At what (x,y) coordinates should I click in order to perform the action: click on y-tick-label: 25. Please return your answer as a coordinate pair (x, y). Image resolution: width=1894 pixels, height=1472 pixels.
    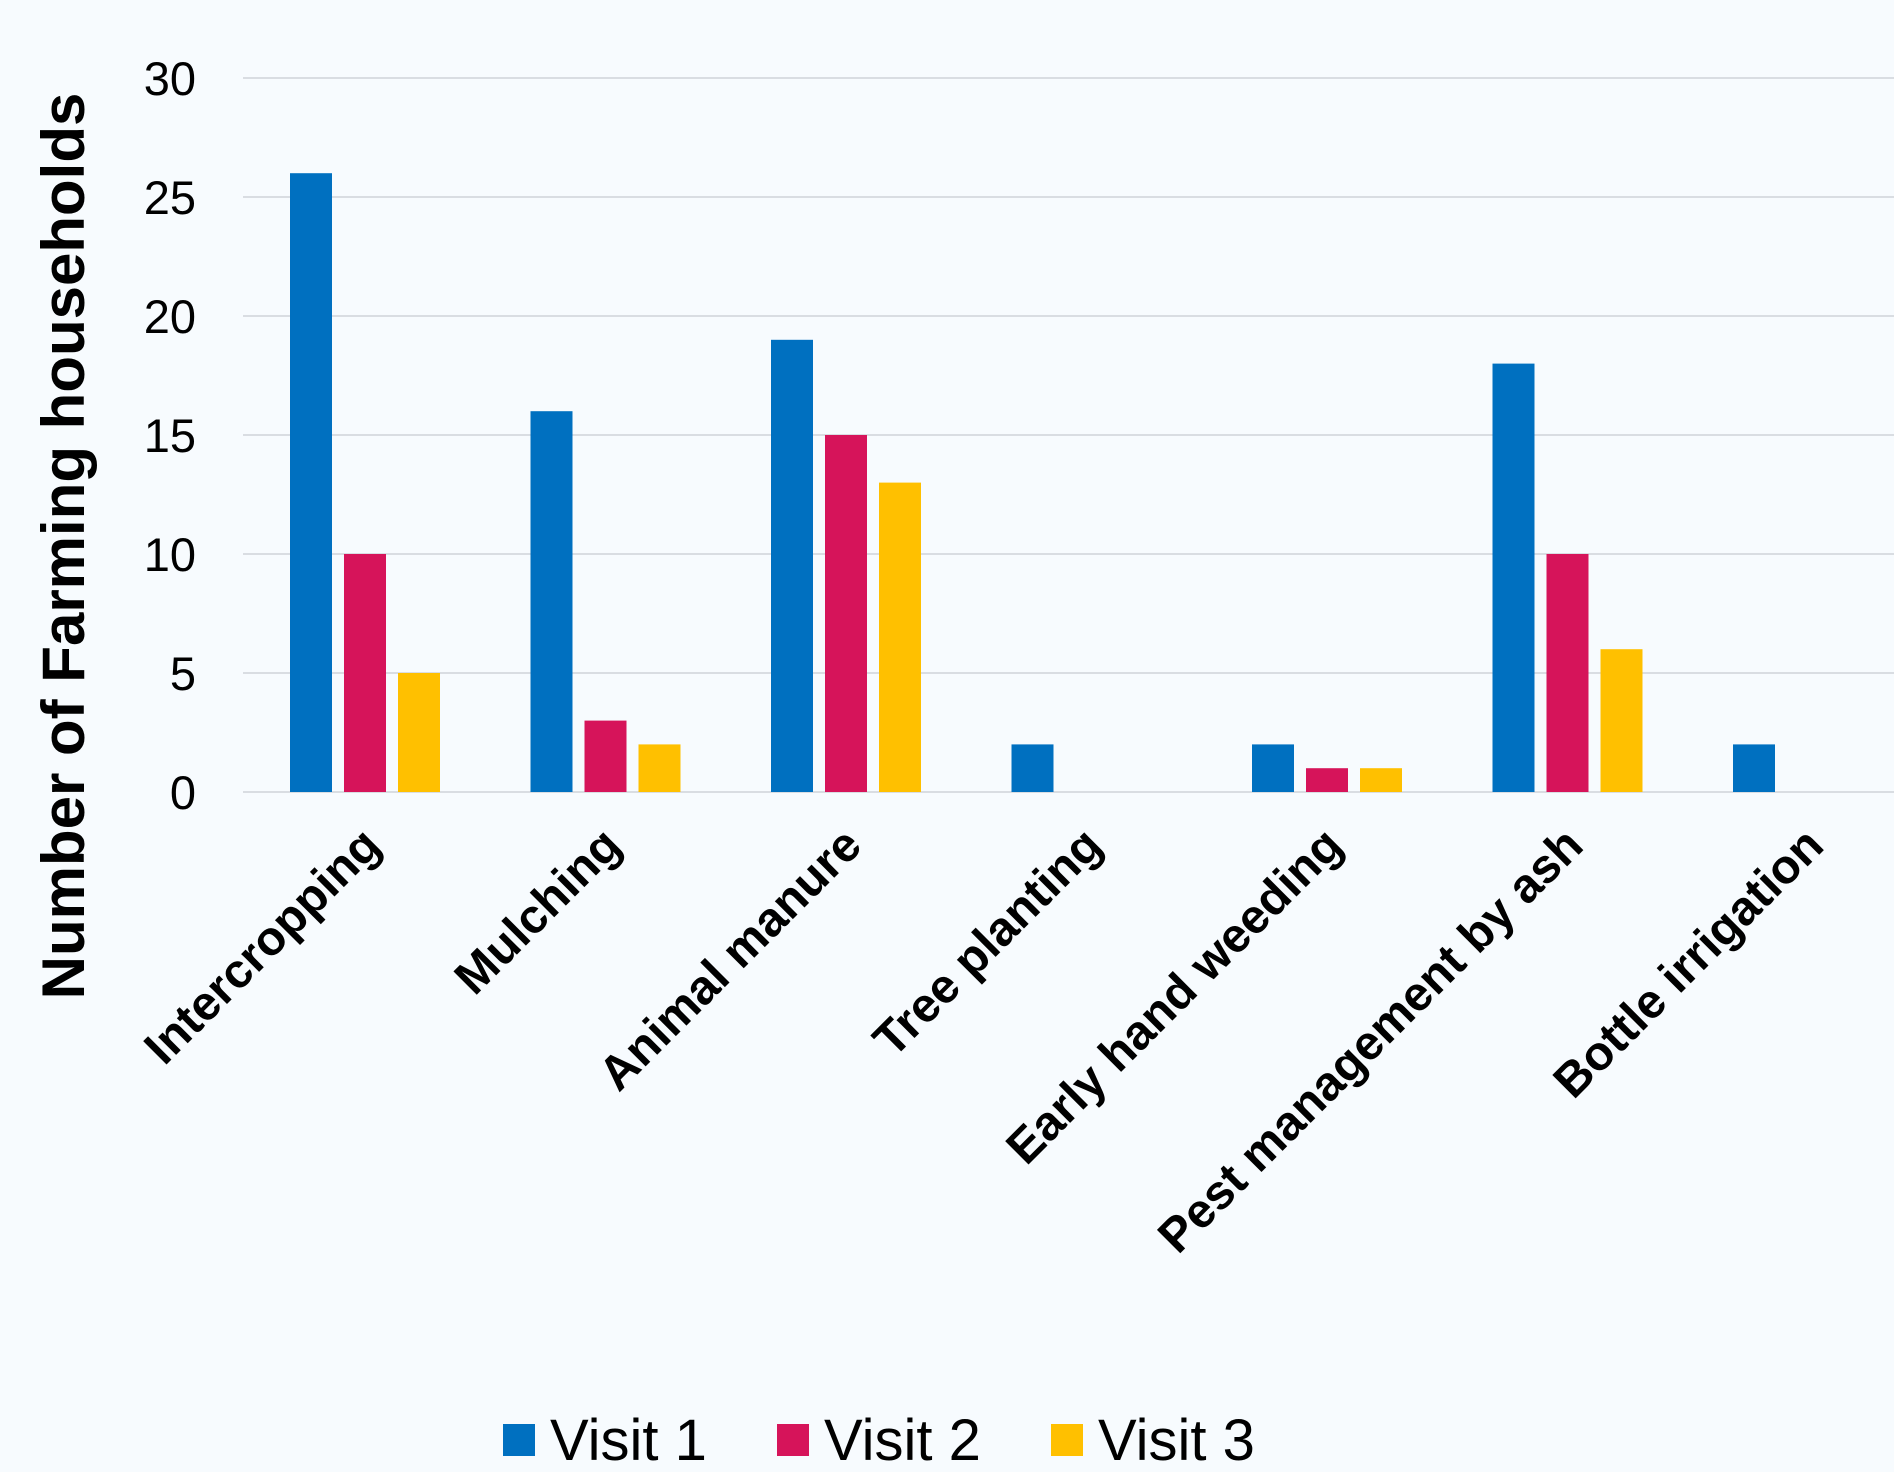
    Looking at the image, I should click on (170, 197).